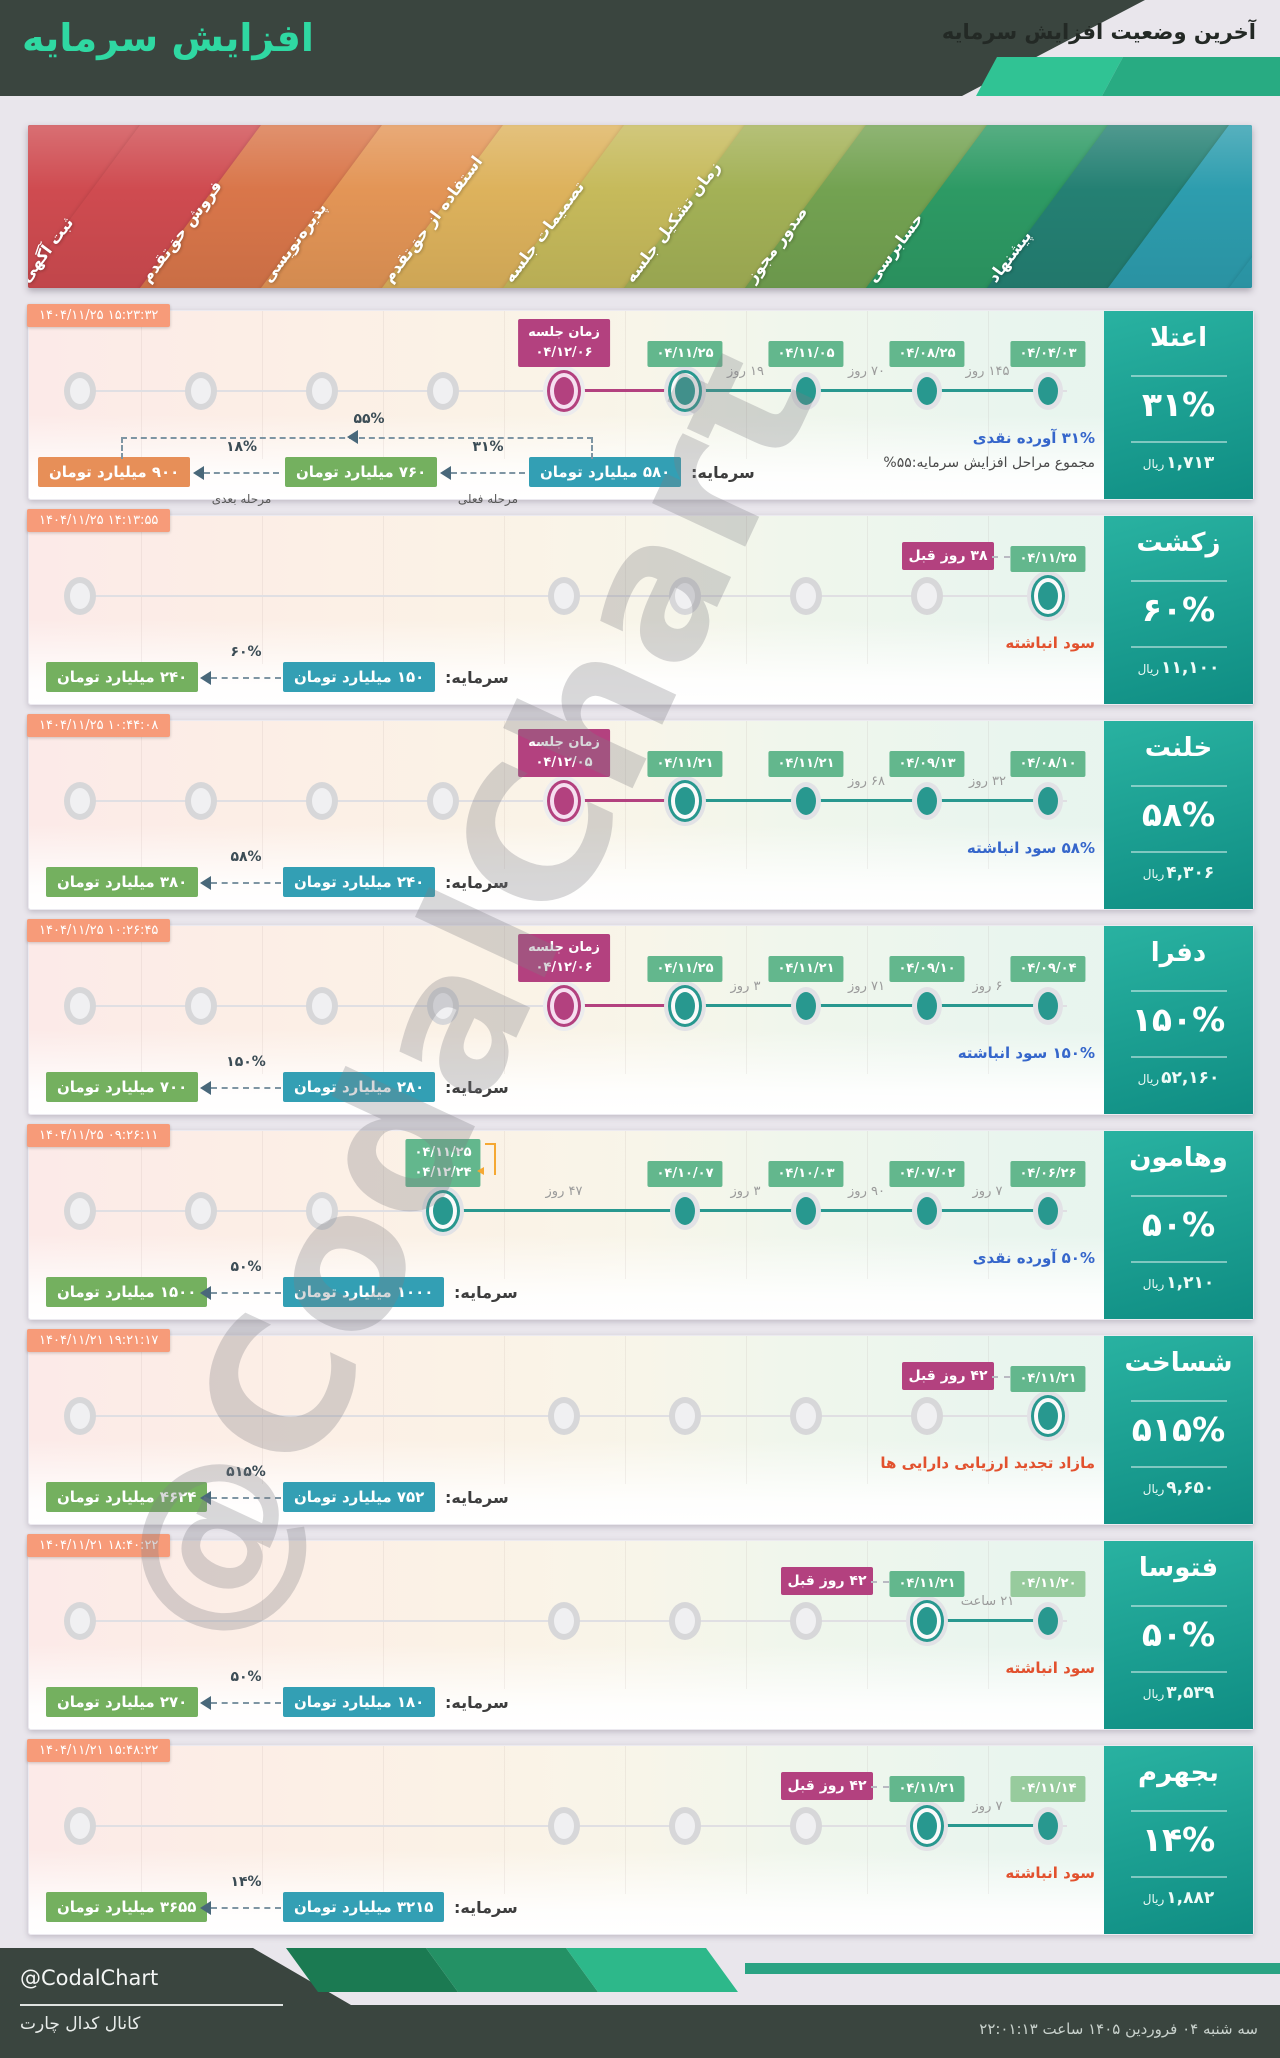  I want to click on day-count-label: ۶۸ روز, so click(866, 781).